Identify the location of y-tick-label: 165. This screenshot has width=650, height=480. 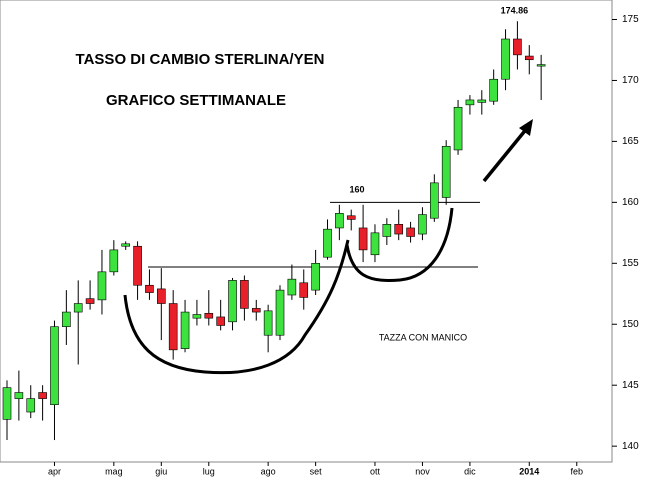
(630, 141).